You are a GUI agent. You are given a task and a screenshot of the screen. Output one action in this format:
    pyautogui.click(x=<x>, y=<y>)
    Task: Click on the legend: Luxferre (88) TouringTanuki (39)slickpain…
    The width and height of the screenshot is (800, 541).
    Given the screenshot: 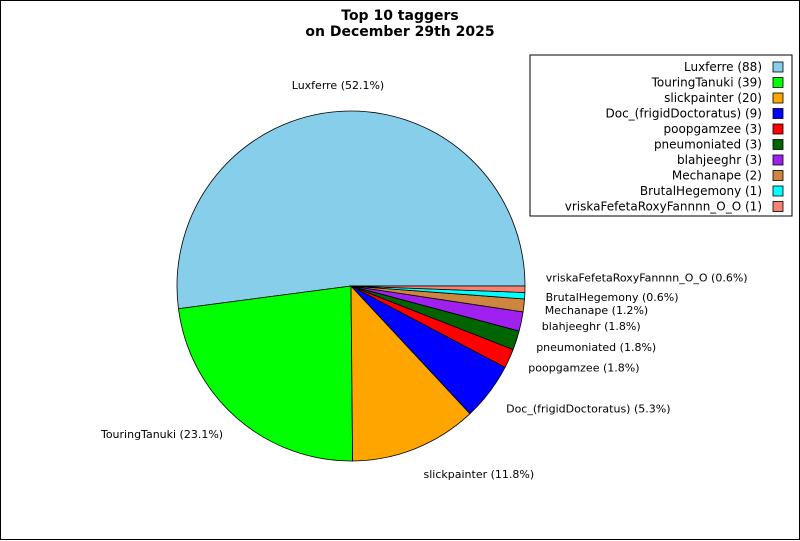 What is the action you would take?
    pyautogui.click(x=661, y=135)
    